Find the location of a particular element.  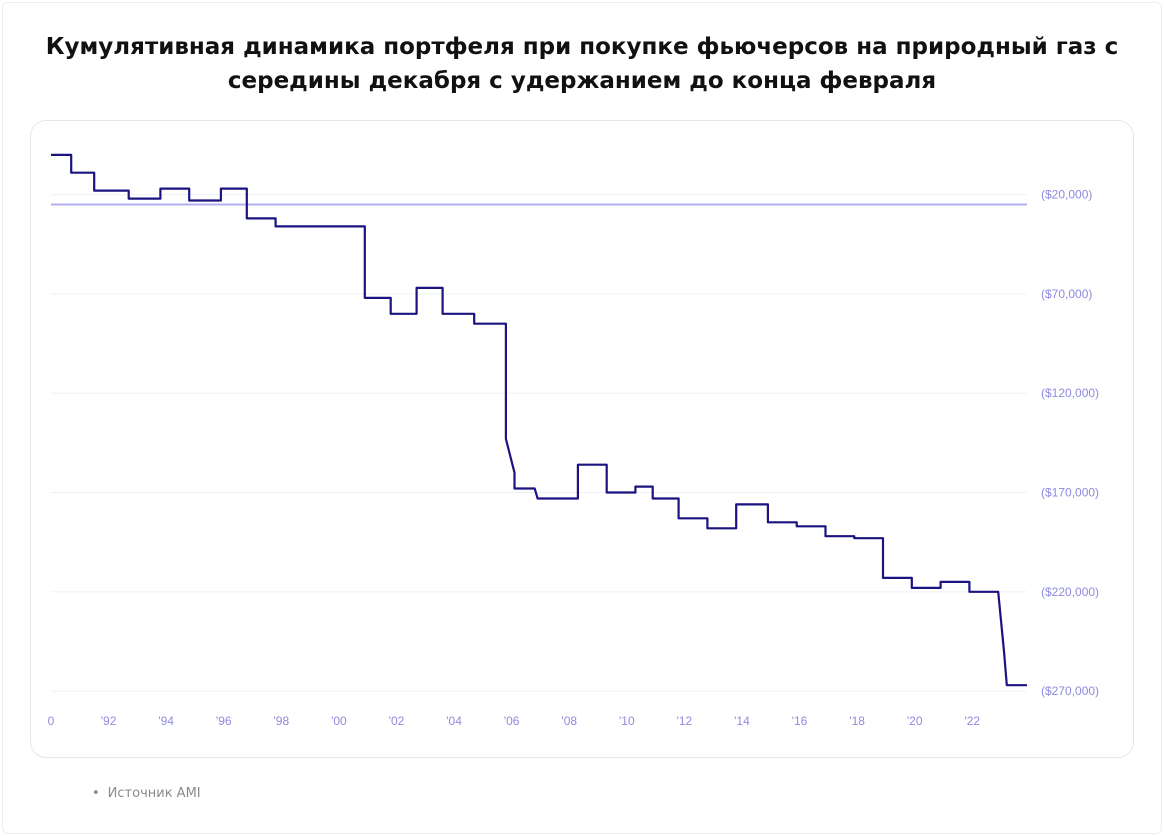

source-text: Источник AMI is located at coordinates (154, 793).